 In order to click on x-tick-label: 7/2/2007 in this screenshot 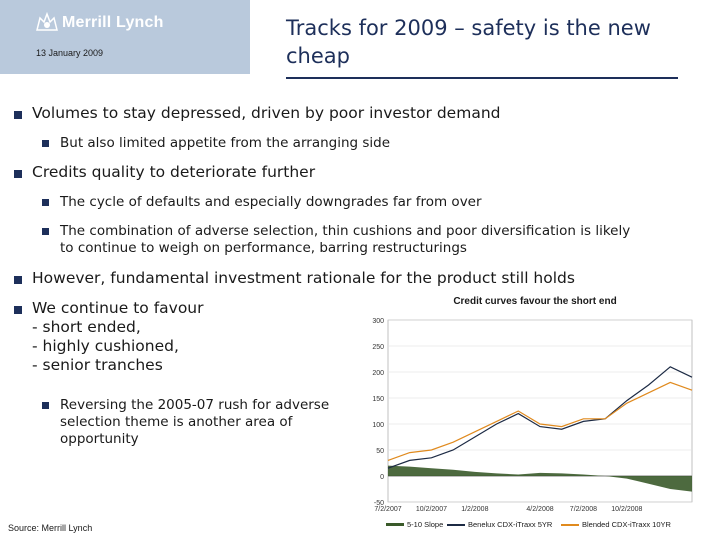, I will do `click(387, 509)`.